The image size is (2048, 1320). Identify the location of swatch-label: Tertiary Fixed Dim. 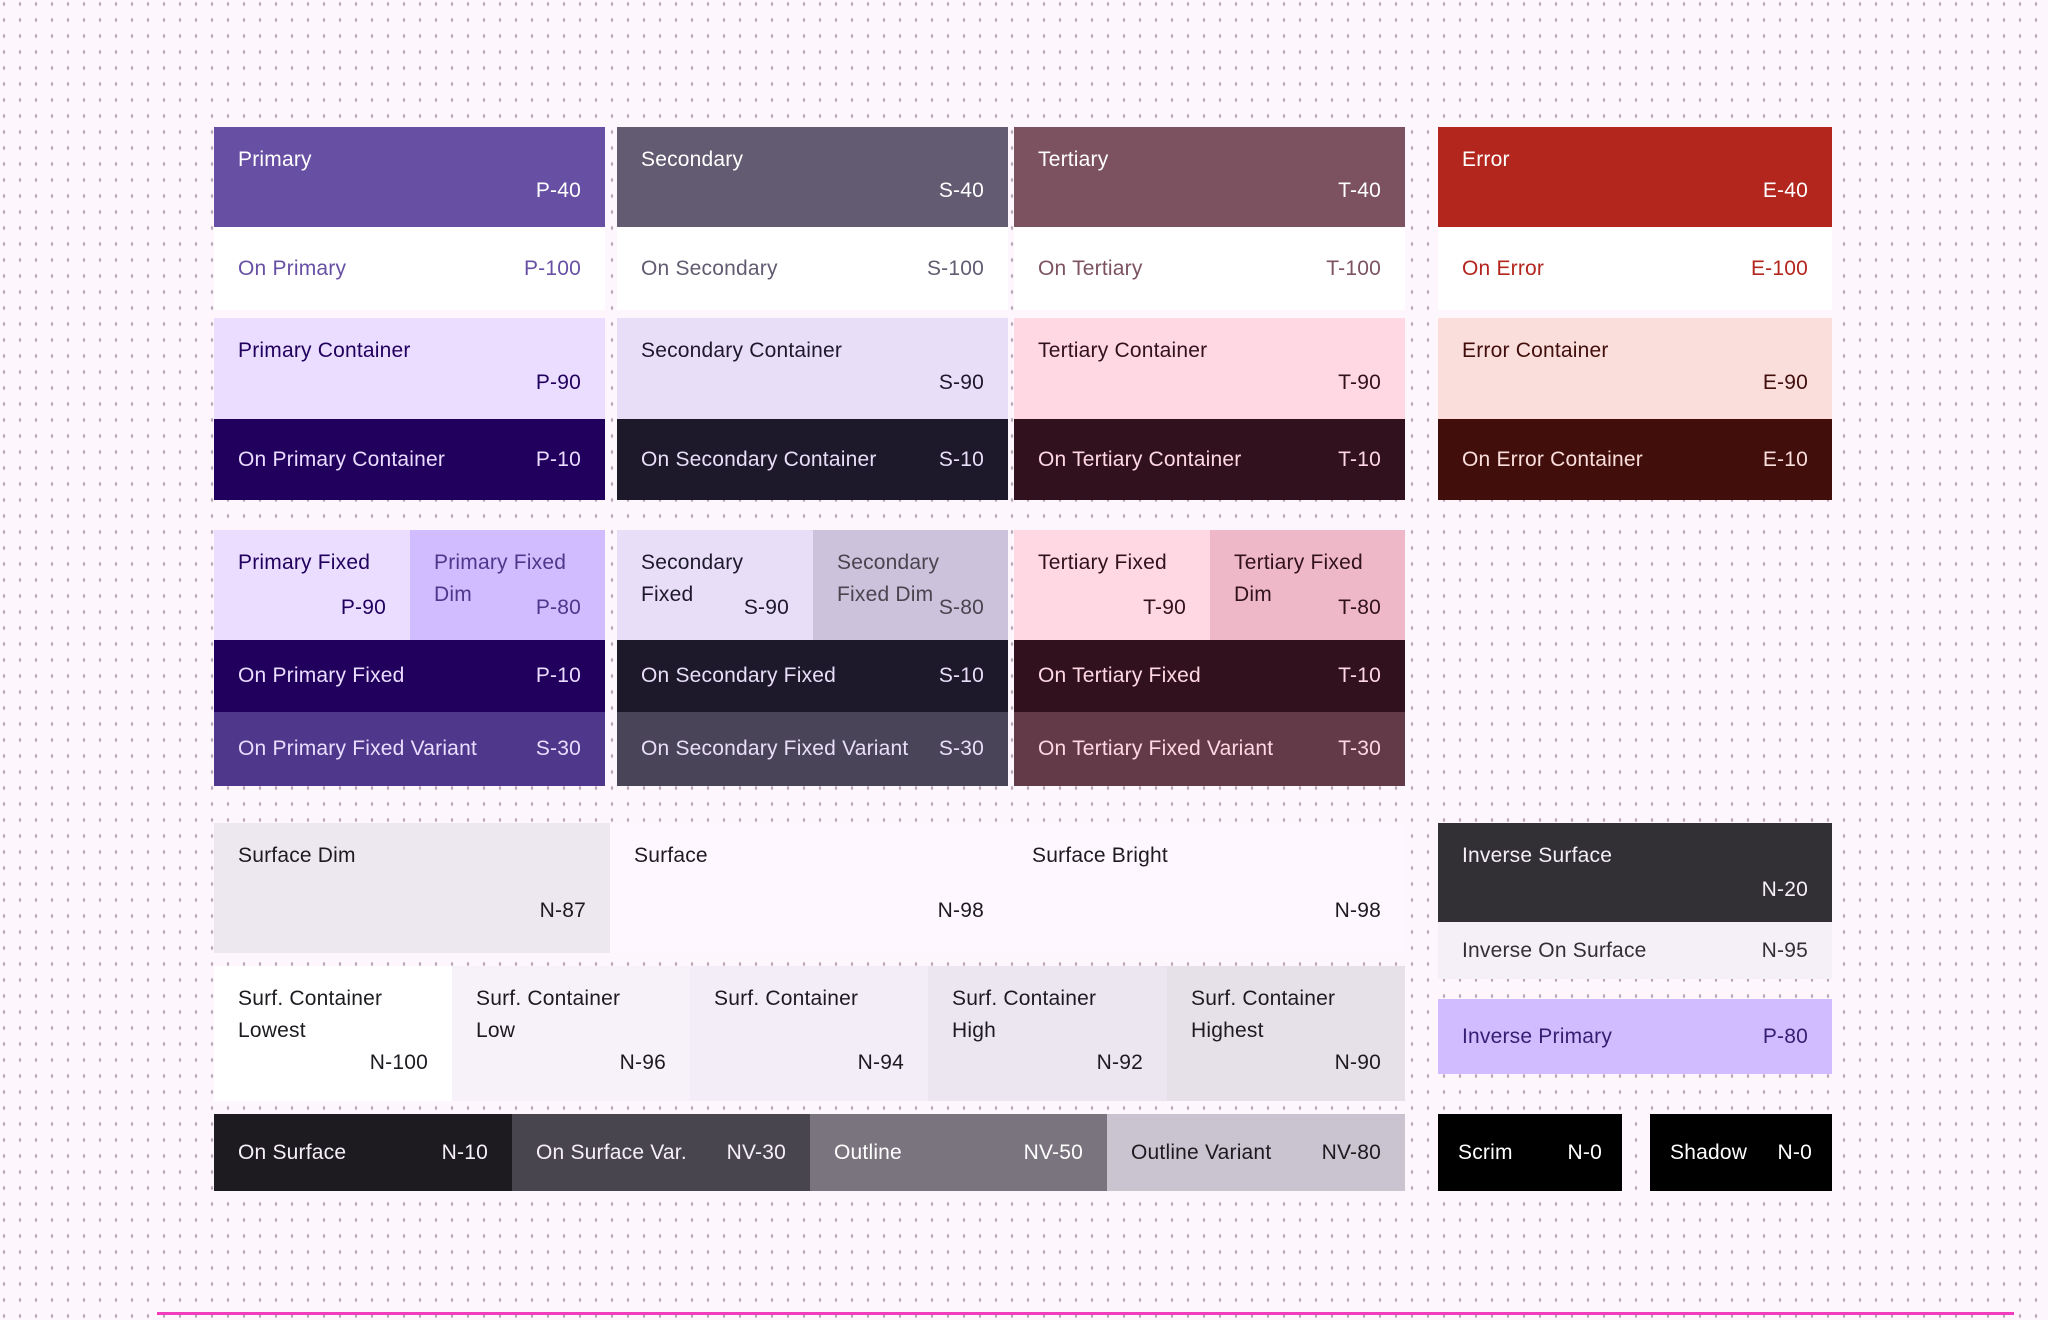
(1298, 578).